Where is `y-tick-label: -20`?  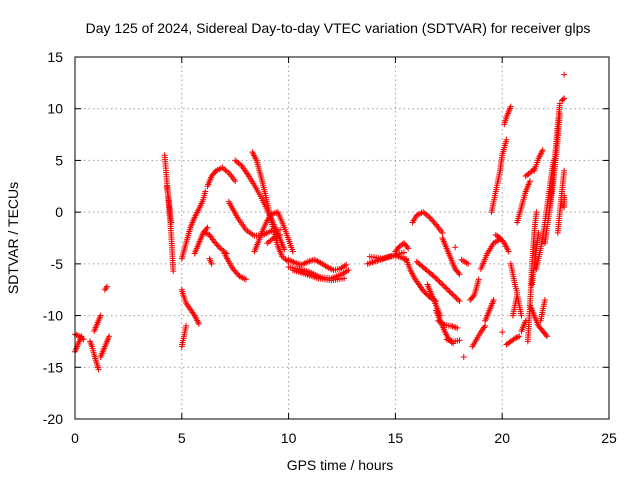
y-tick-label: -20 is located at coordinates (53, 419).